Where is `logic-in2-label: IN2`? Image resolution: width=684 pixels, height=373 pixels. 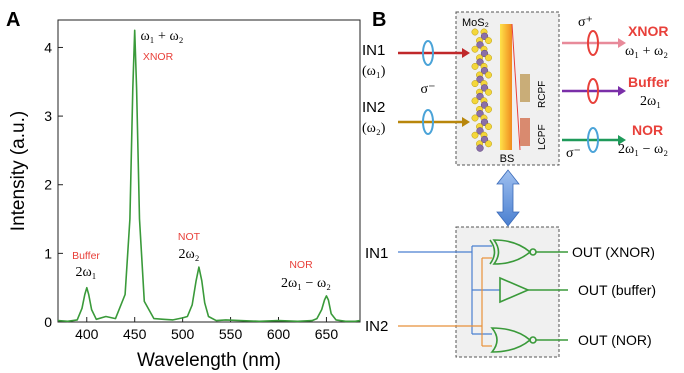
logic-in2-label: IN2 is located at coordinates (376, 326).